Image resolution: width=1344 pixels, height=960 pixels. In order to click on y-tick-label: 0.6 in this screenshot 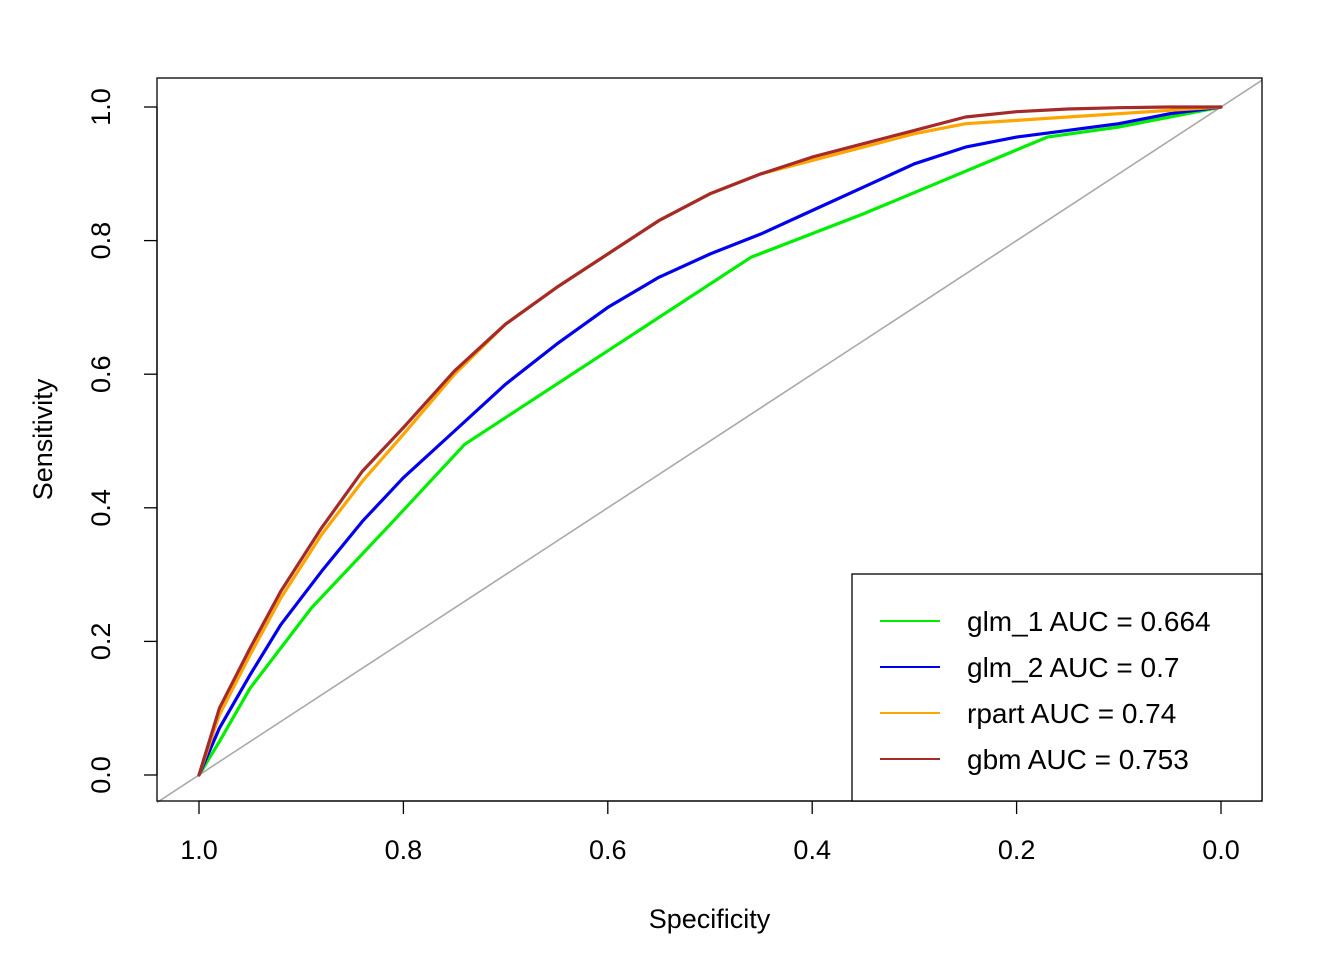, I will do `click(101, 374)`.